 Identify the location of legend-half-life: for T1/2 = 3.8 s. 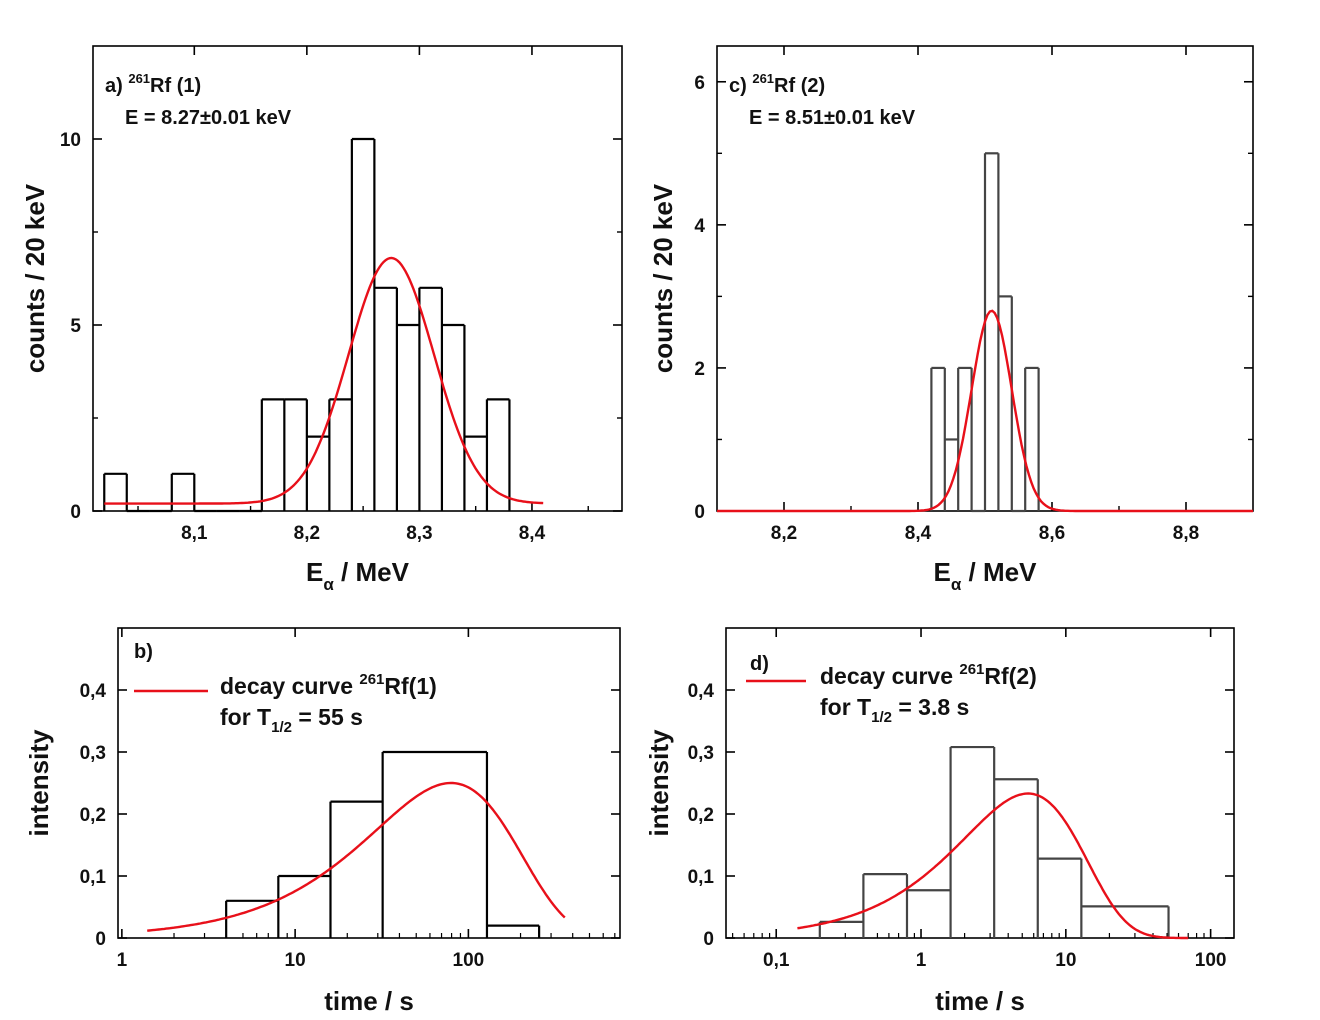
(894, 710).